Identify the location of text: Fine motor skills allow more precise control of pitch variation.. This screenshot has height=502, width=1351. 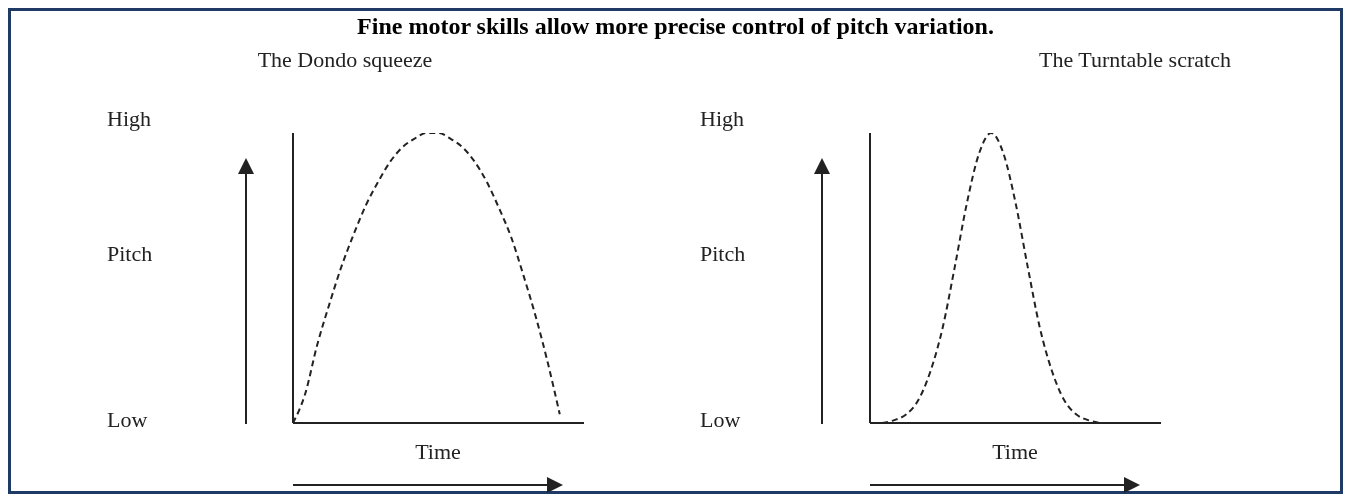
(675, 26).